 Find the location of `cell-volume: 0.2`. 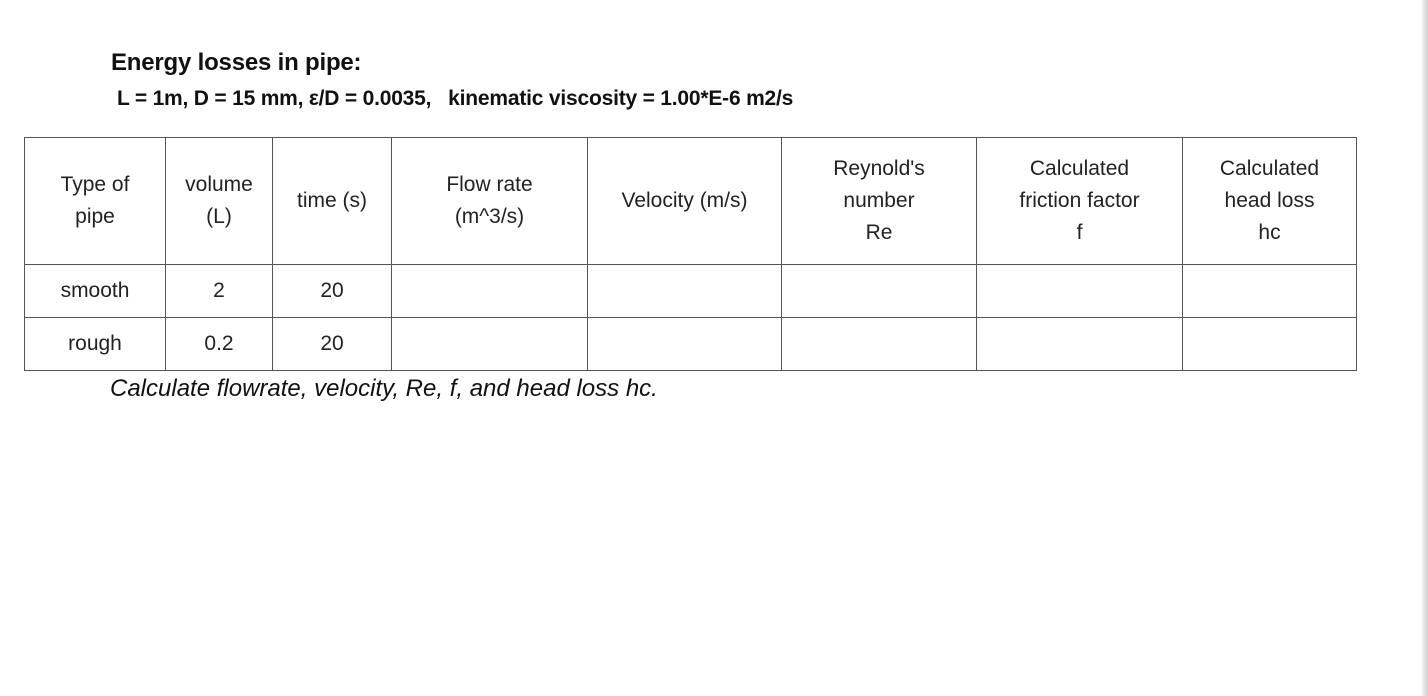

cell-volume: 0.2 is located at coordinates (219, 344).